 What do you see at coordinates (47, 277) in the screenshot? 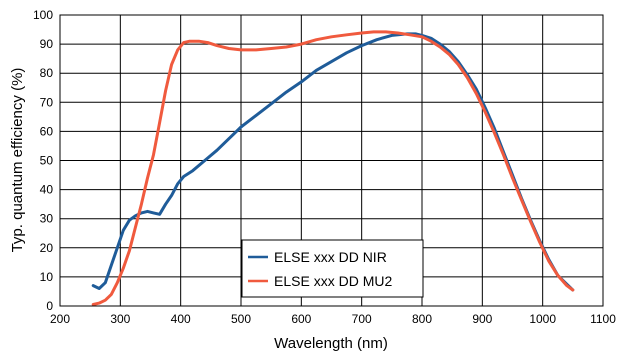
I see `y-tick-label: 10` at bounding box center [47, 277].